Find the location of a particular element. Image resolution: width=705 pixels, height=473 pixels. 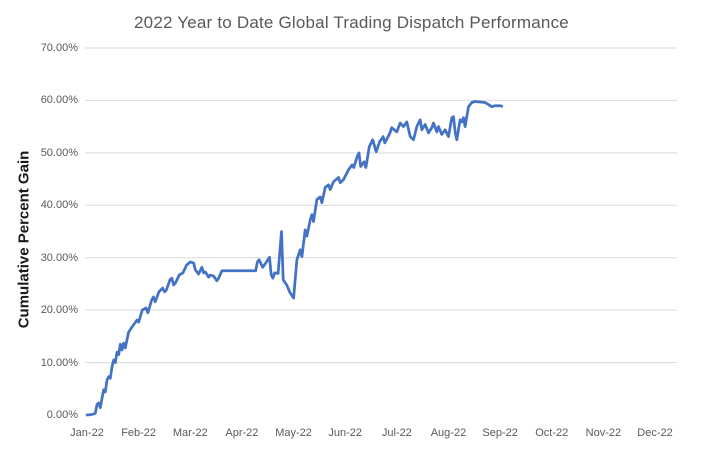

x-tick-label: Feb-22 is located at coordinates (139, 433).